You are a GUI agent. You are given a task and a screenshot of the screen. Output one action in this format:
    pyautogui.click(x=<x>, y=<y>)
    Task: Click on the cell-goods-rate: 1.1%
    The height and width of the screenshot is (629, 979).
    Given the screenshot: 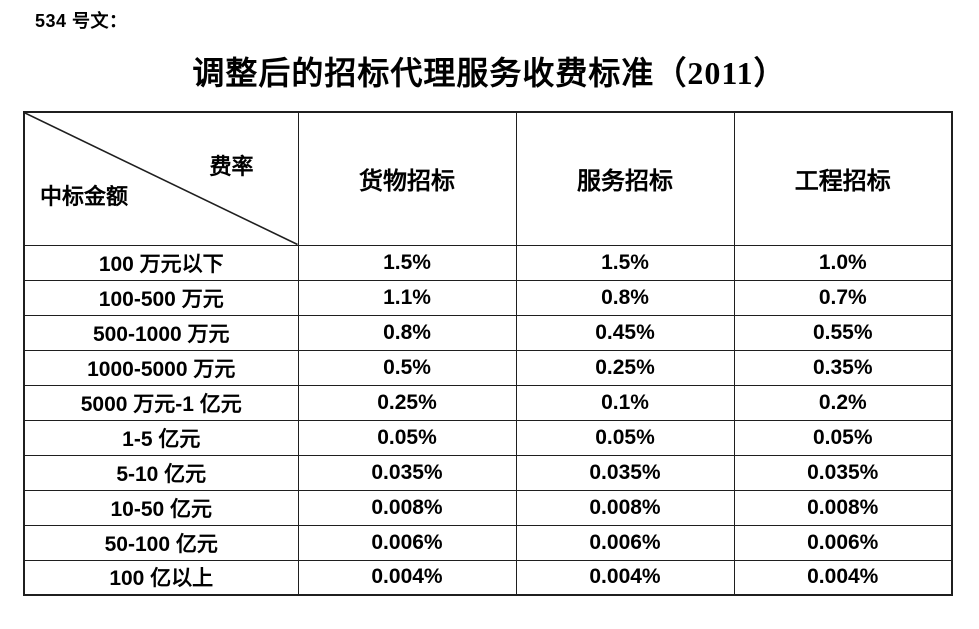 What is the action you would take?
    pyautogui.click(x=407, y=297)
    